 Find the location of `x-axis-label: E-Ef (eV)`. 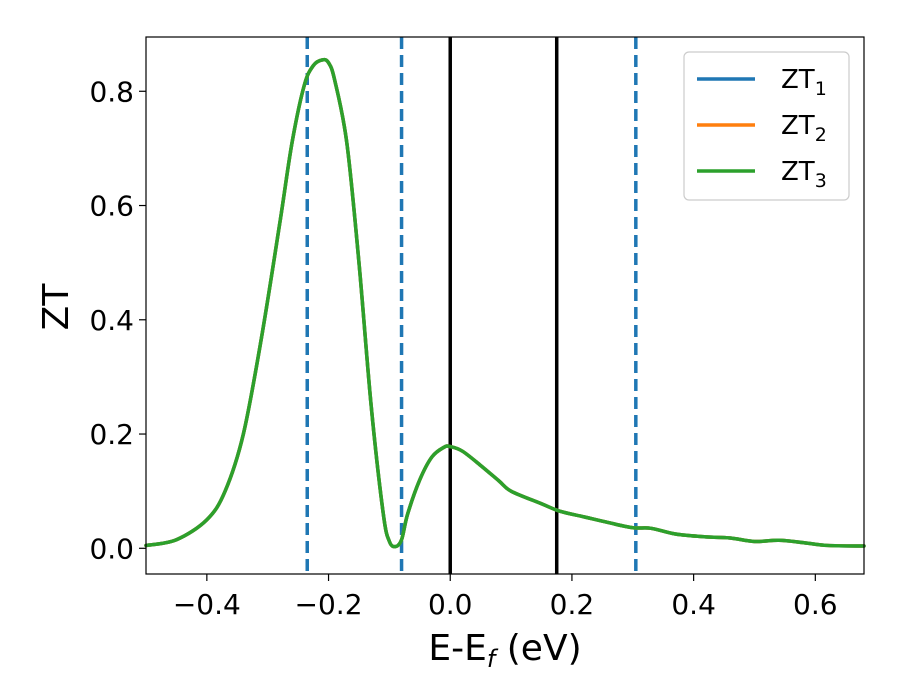

x-axis-label: E-Ef (eV) is located at coordinates (504, 650).